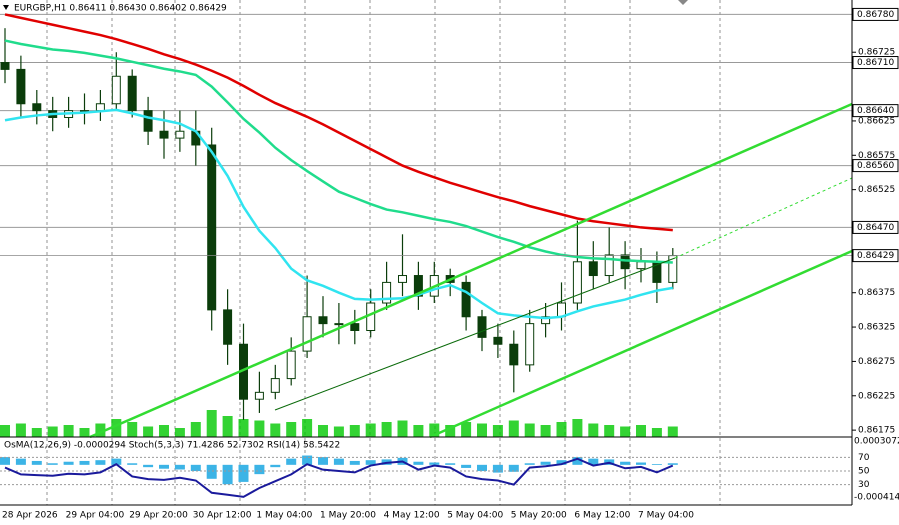 This screenshot has width=899, height=525. I want to click on indicator-axis-label: 0.0003072, so click(876, 442).